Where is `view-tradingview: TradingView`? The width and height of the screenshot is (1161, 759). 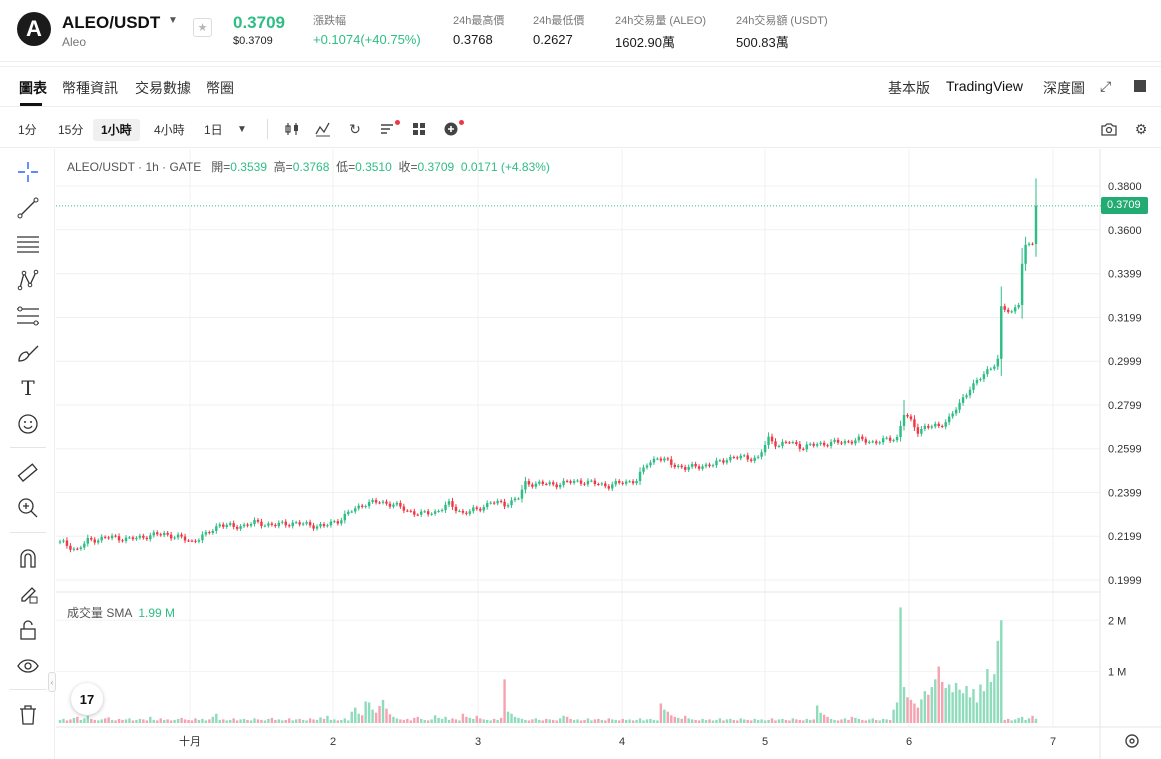 view-tradingview: TradingView is located at coordinates (985, 86).